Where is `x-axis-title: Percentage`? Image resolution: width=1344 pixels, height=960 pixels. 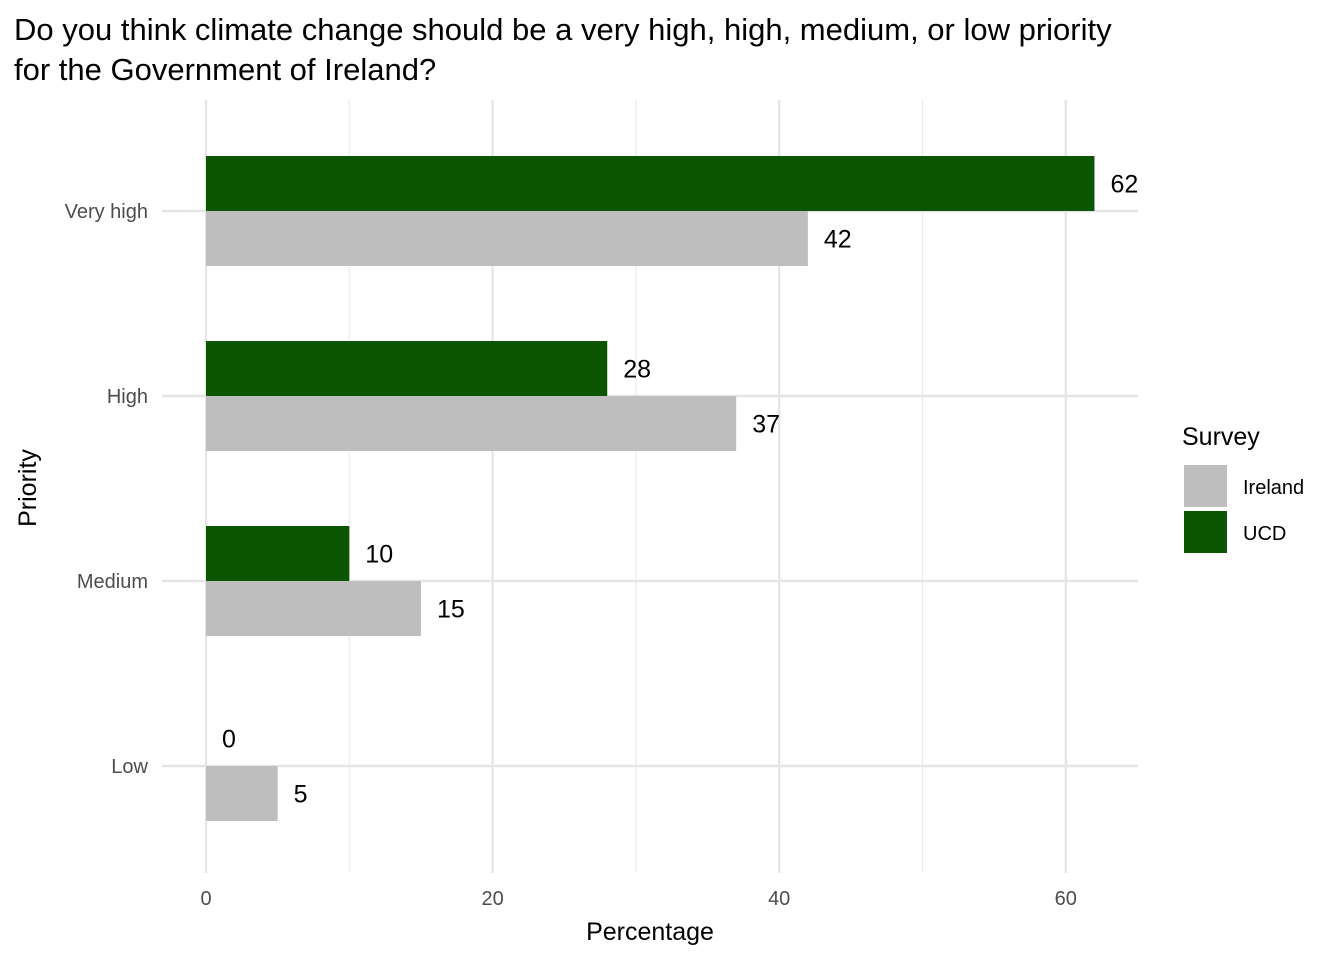 x-axis-title: Percentage is located at coordinates (650, 932).